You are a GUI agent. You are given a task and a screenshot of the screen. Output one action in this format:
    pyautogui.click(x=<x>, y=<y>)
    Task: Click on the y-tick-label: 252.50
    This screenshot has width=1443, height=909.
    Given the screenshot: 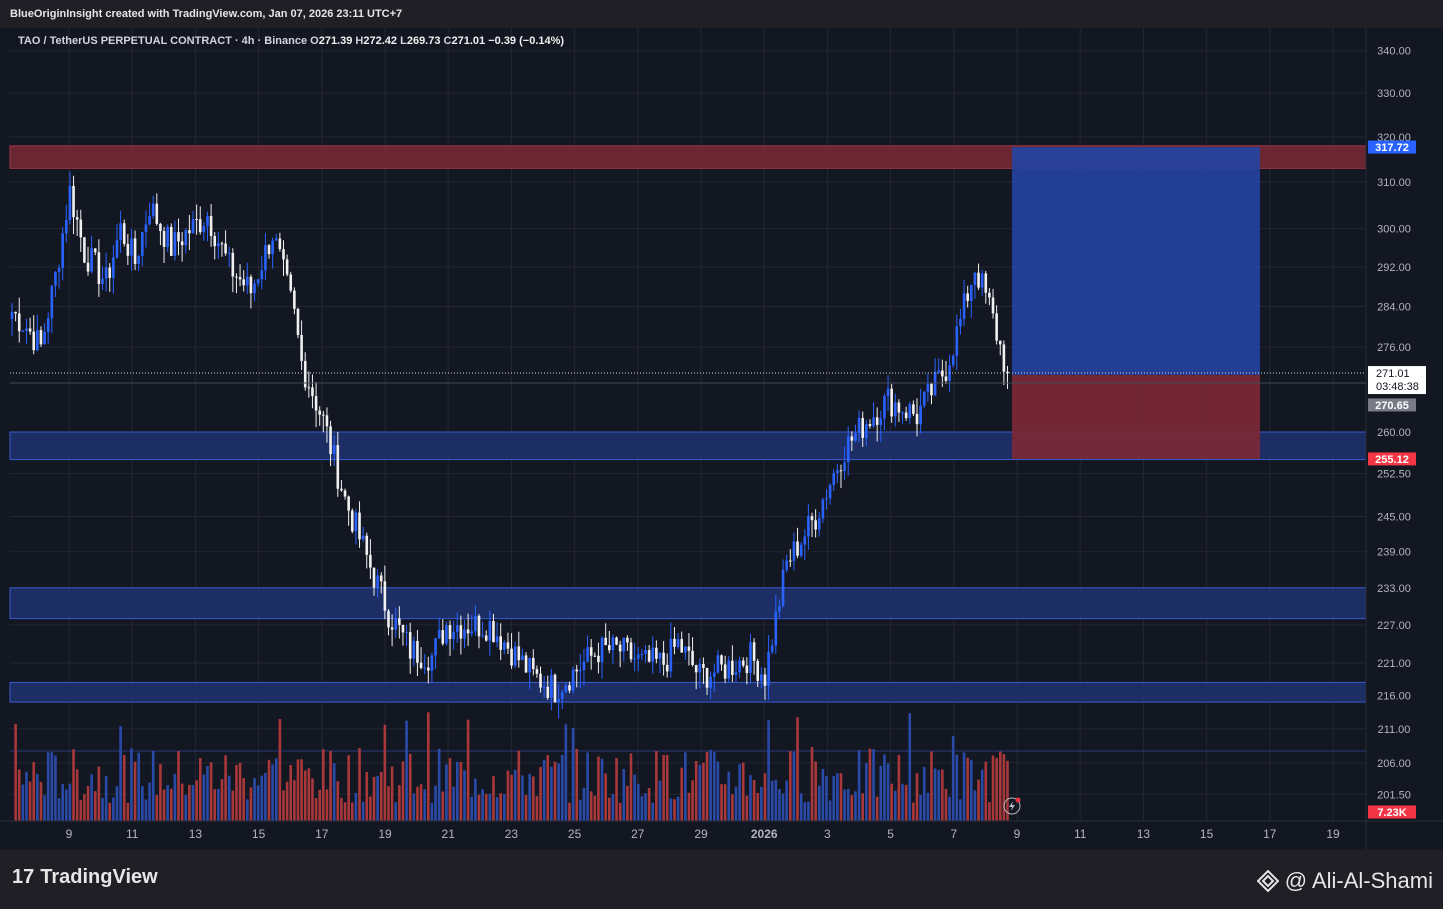 What is the action you would take?
    pyautogui.click(x=1394, y=475)
    